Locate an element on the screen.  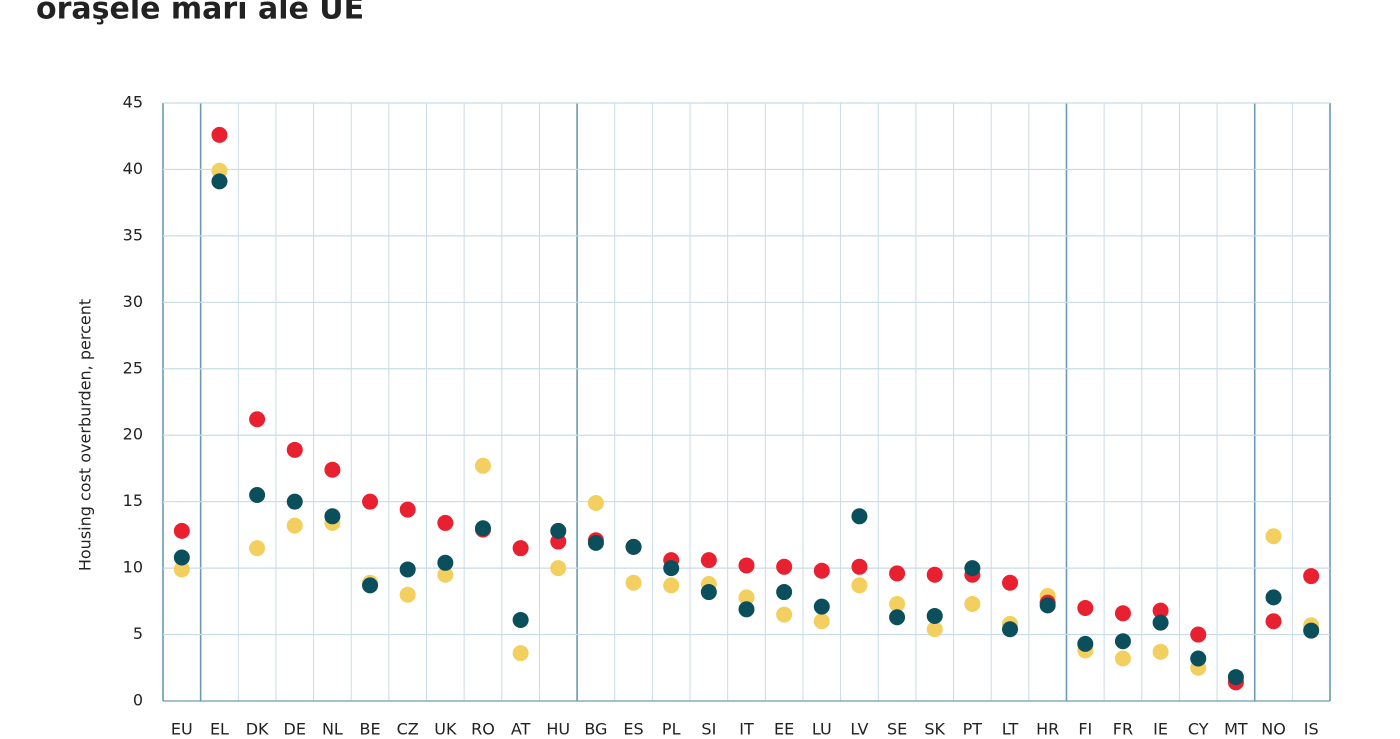
x-tick-label: IT is located at coordinates (746, 728).